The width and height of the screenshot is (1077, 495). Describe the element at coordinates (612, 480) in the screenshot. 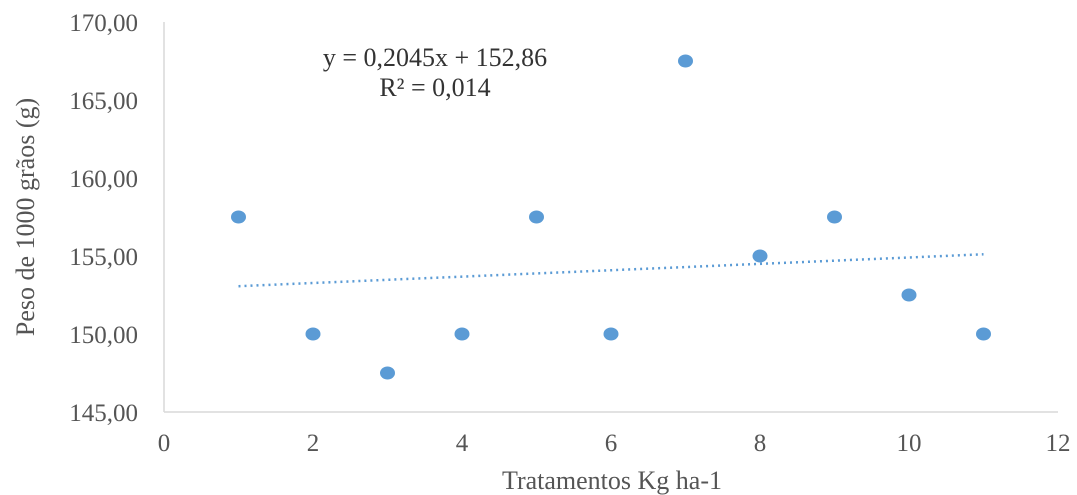

I see `x-axis-title: Tratamentos Kg ha-1` at that location.